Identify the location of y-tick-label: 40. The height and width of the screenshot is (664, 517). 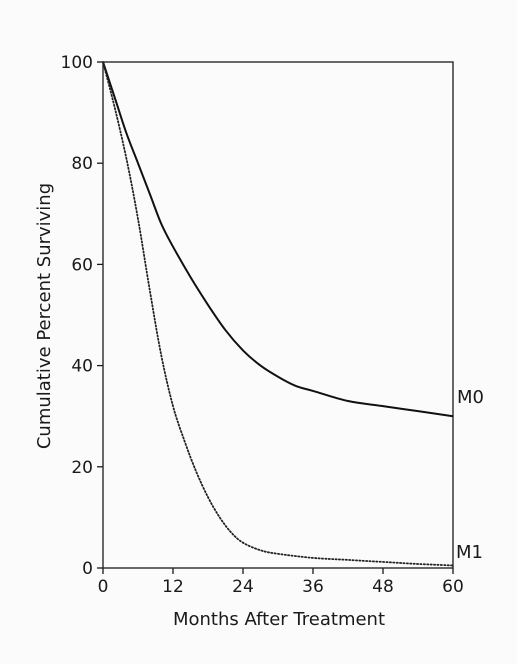
(82, 367).